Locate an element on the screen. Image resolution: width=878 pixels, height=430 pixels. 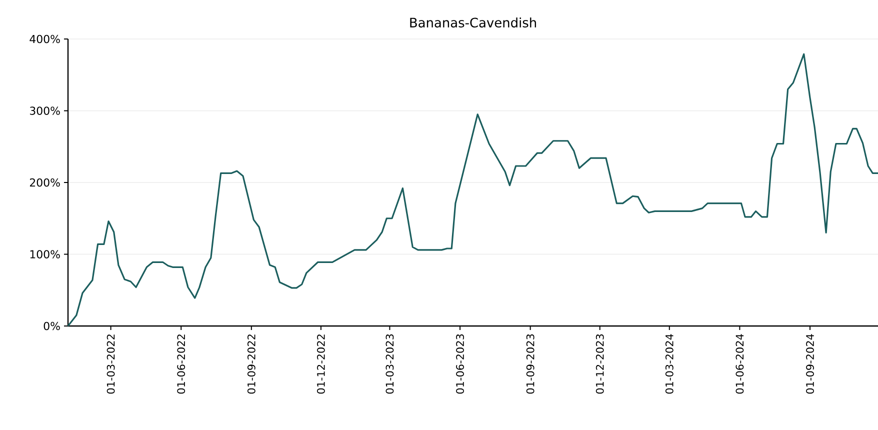
x-tick-label: 01-09-2023 is located at coordinates (530, 364).